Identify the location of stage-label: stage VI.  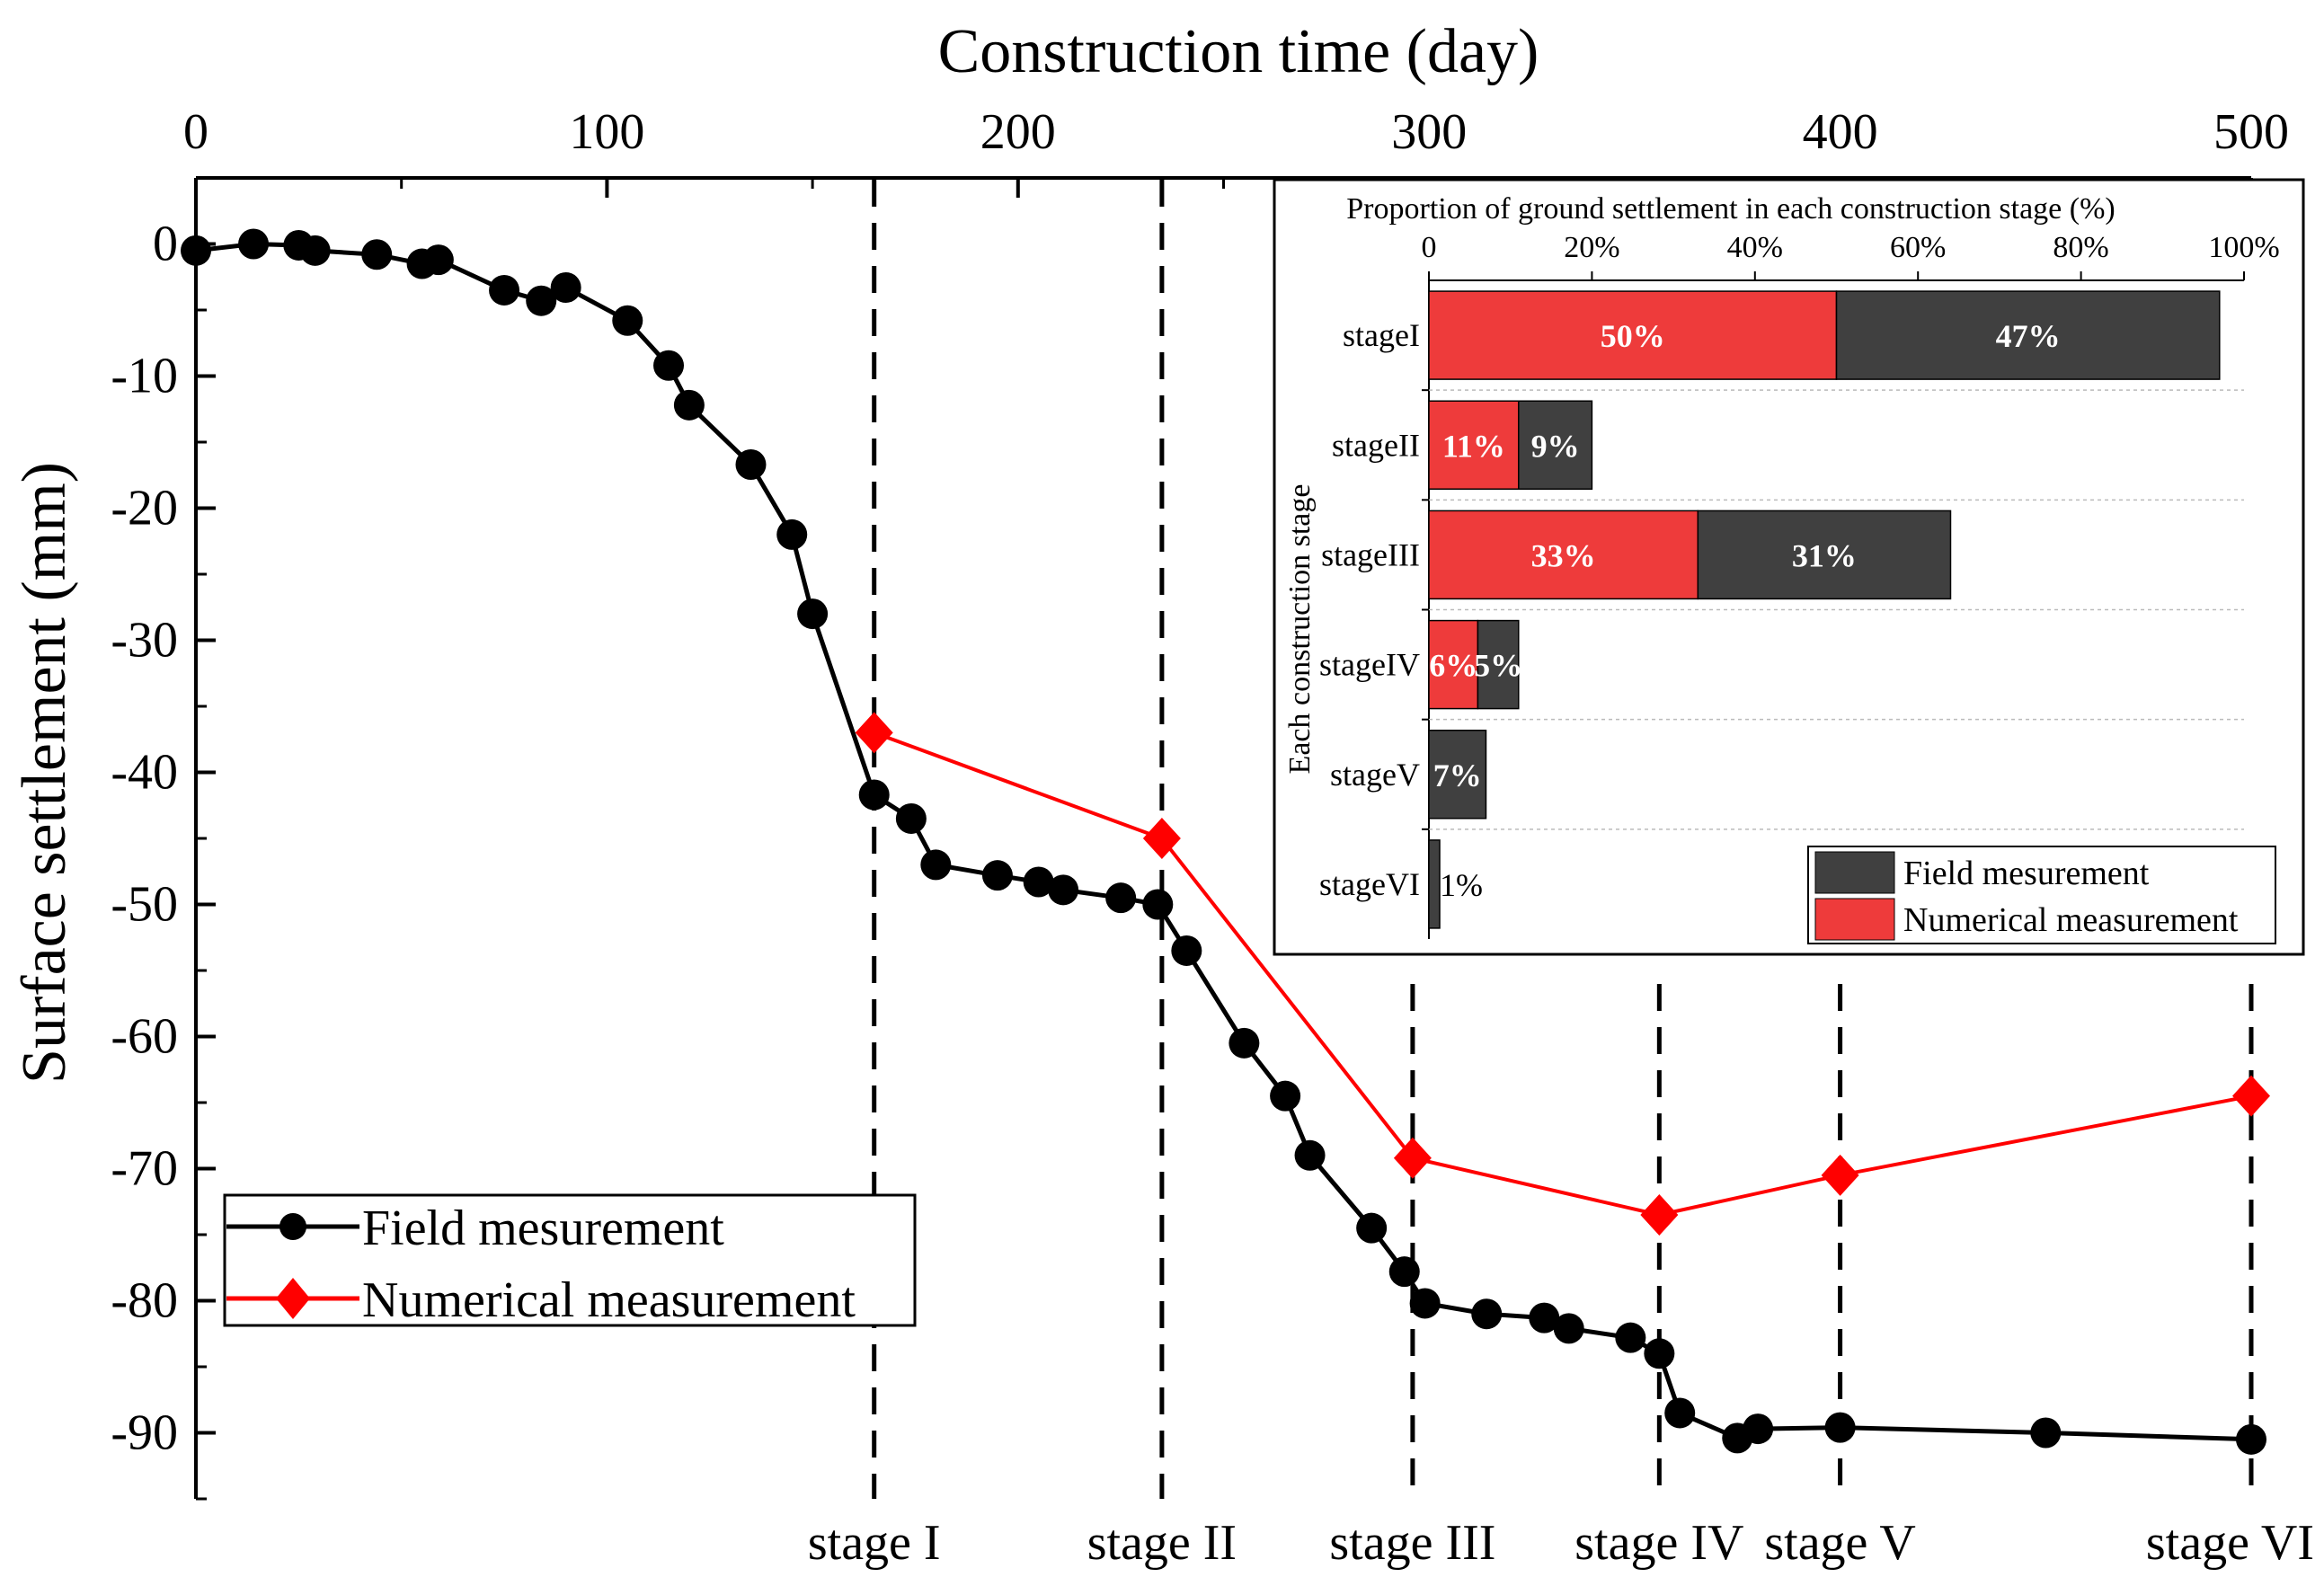
(2230, 1543).